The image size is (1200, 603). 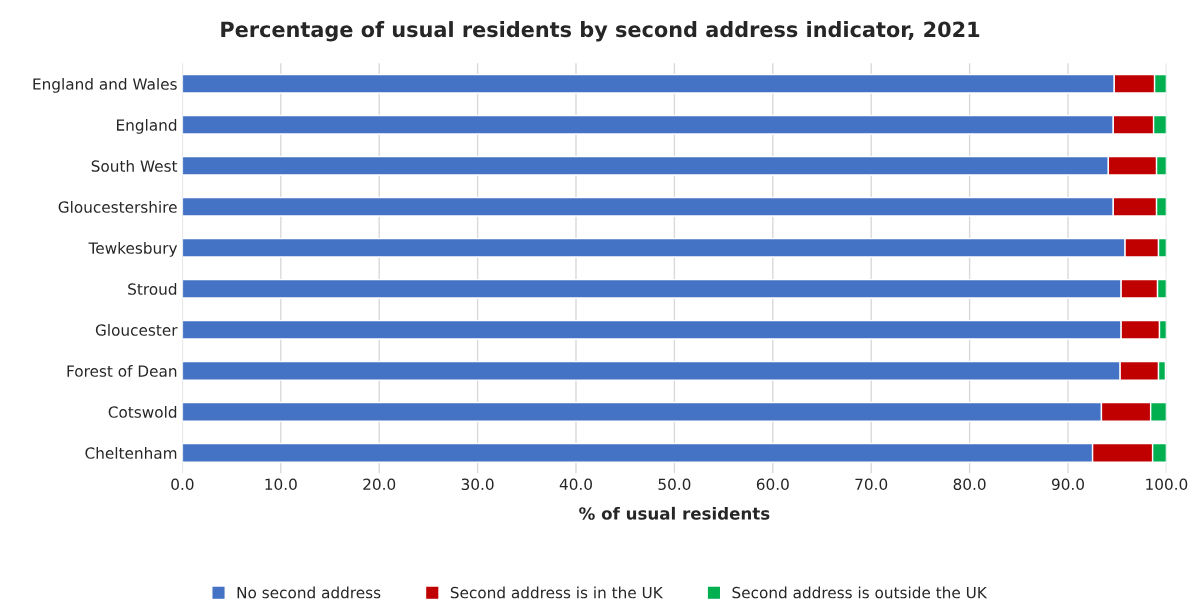 I want to click on x-tick-label: 90.0, so click(x=1067, y=484).